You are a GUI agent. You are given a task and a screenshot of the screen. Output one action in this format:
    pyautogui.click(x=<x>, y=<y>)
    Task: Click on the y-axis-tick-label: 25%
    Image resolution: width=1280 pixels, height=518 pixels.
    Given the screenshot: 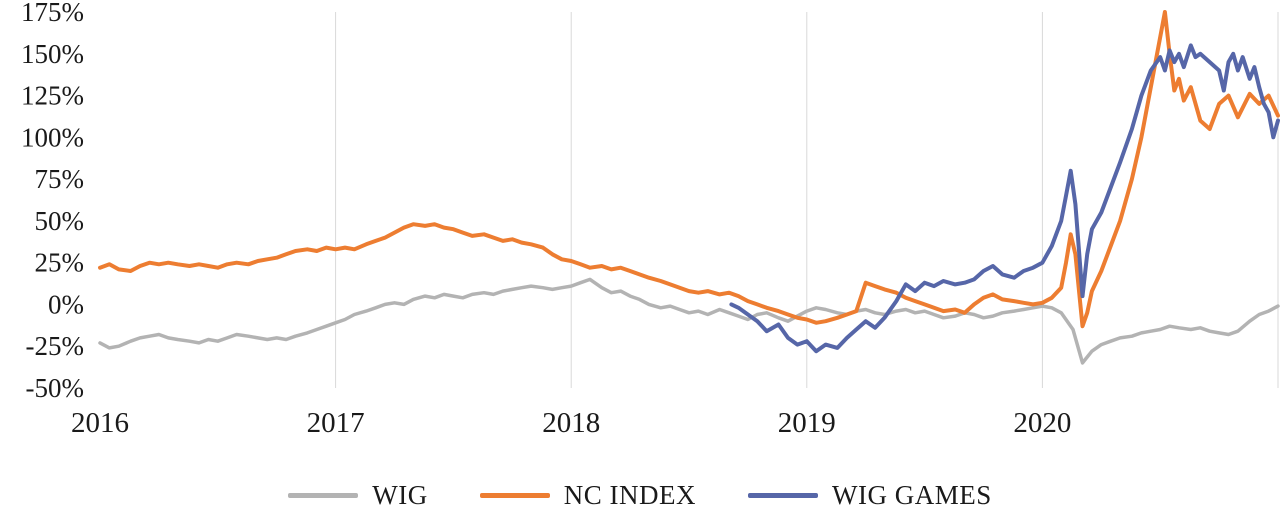 What is the action you would take?
    pyautogui.click(x=60, y=263)
    